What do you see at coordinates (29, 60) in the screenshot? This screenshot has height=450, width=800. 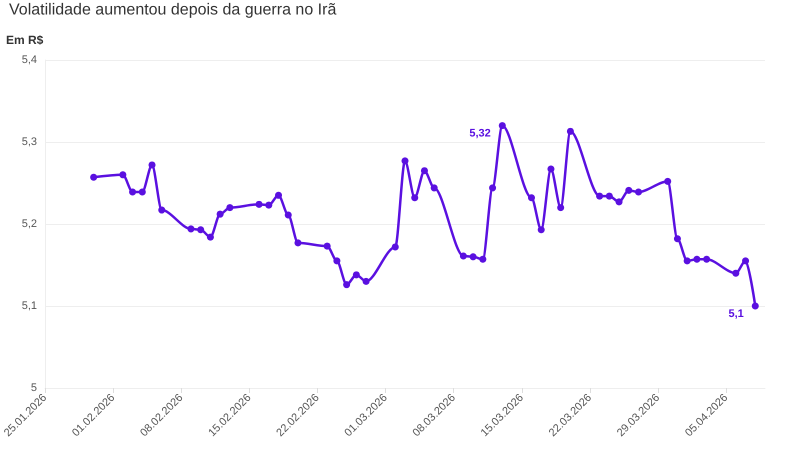 I see `y-tick-label: 5,4` at bounding box center [29, 60].